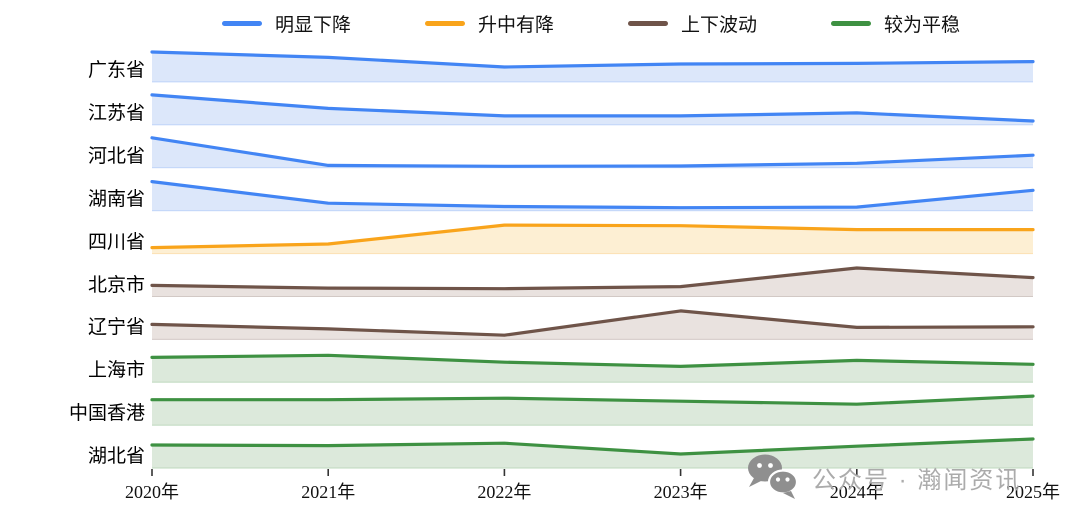  Describe the element at coordinates (116, 328) in the screenshot. I see `row-label: 辽宁省` at that location.